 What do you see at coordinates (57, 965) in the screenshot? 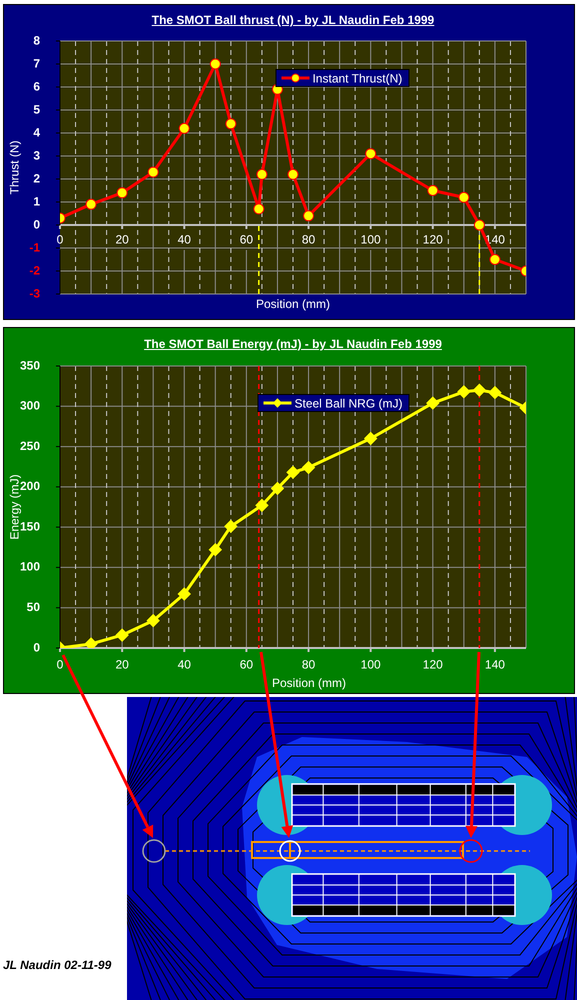
I see `text: JL Naudin 02-11-99` at bounding box center [57, 965].